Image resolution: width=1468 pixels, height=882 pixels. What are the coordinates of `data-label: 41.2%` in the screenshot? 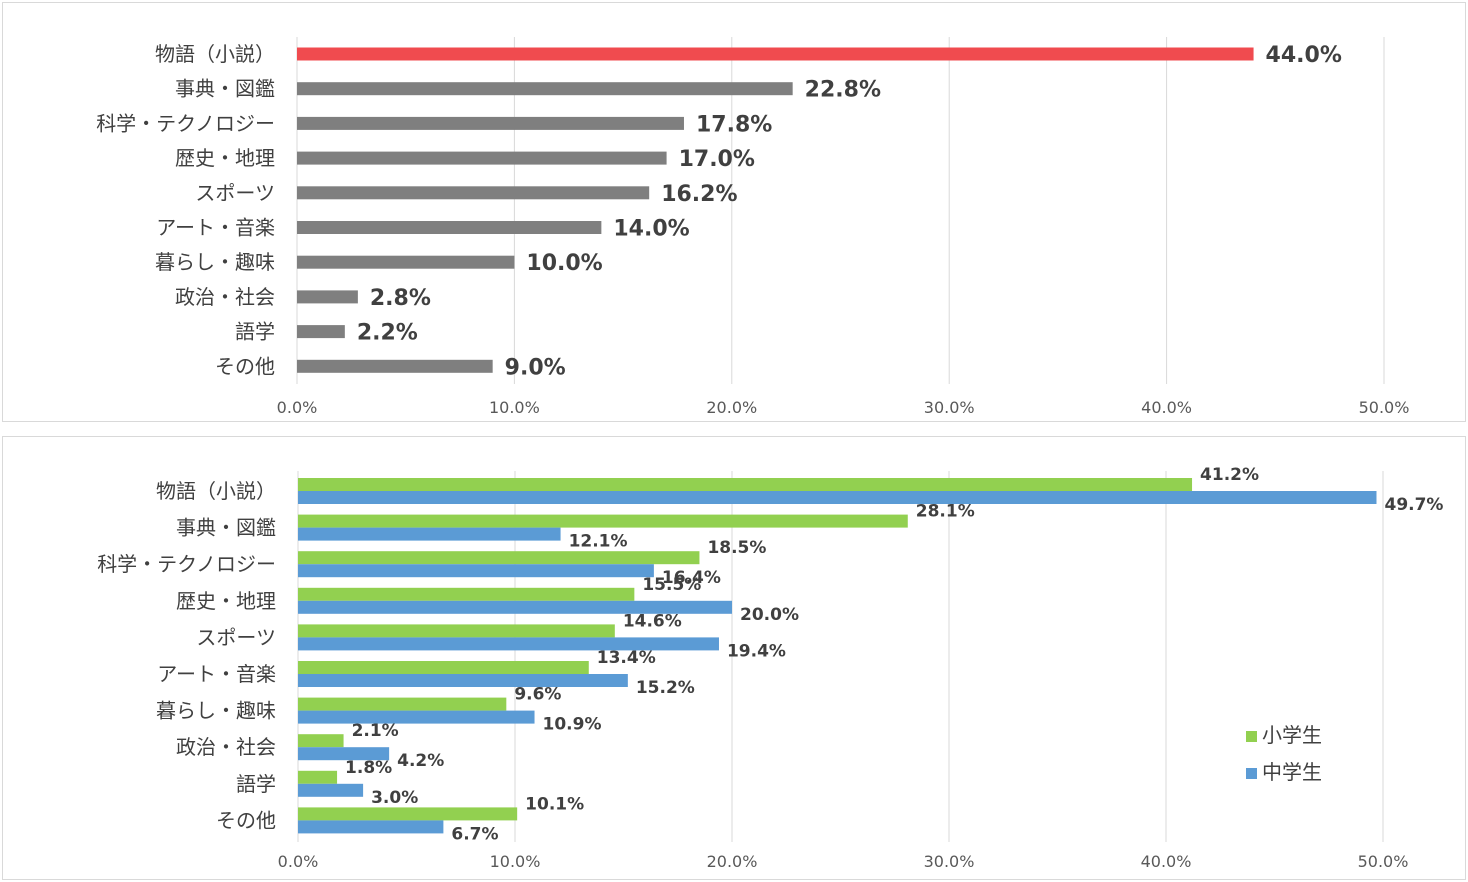 It's located at (1229, 475).